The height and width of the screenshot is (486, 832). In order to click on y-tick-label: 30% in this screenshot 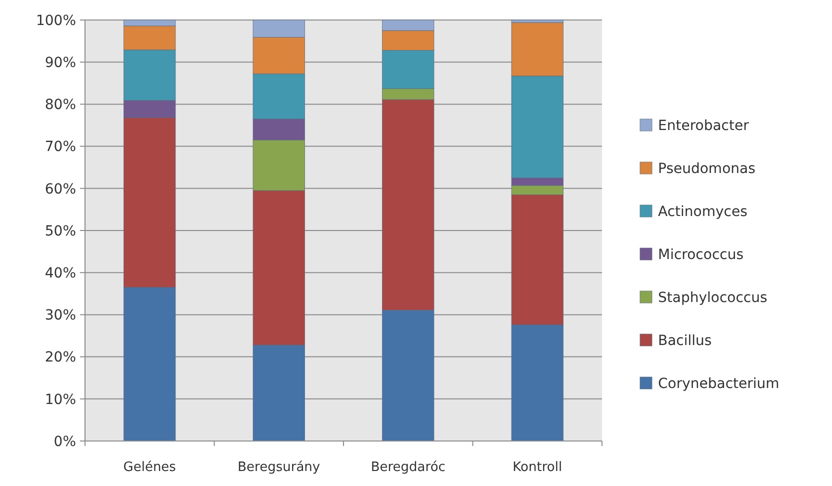, I will do `click(60, 316)`.